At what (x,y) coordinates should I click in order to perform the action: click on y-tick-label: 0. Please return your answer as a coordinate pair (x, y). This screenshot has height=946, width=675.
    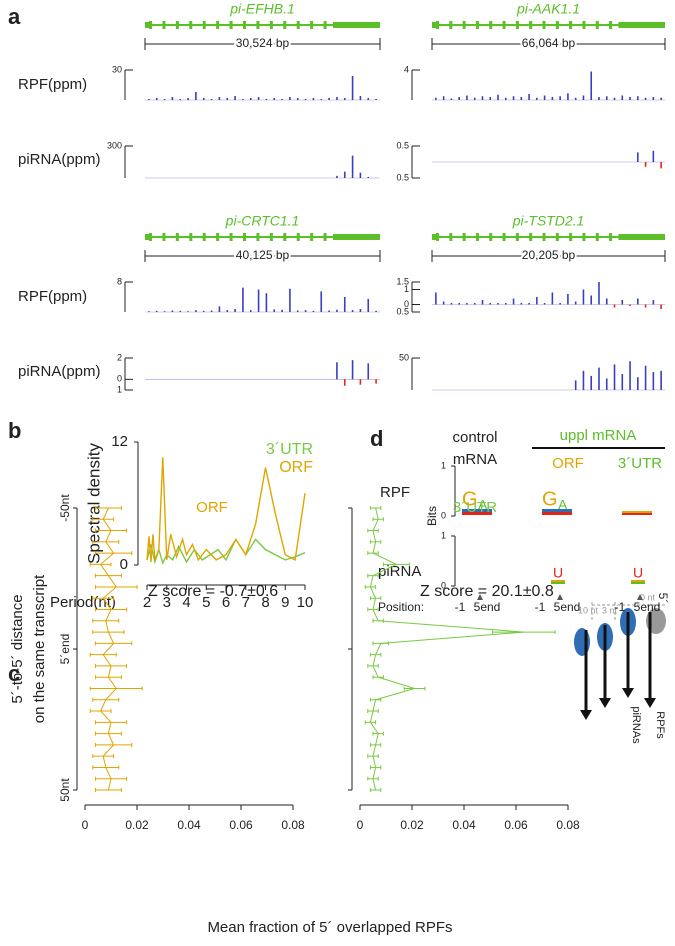
    Looking at the image, I should click on (124, 564).